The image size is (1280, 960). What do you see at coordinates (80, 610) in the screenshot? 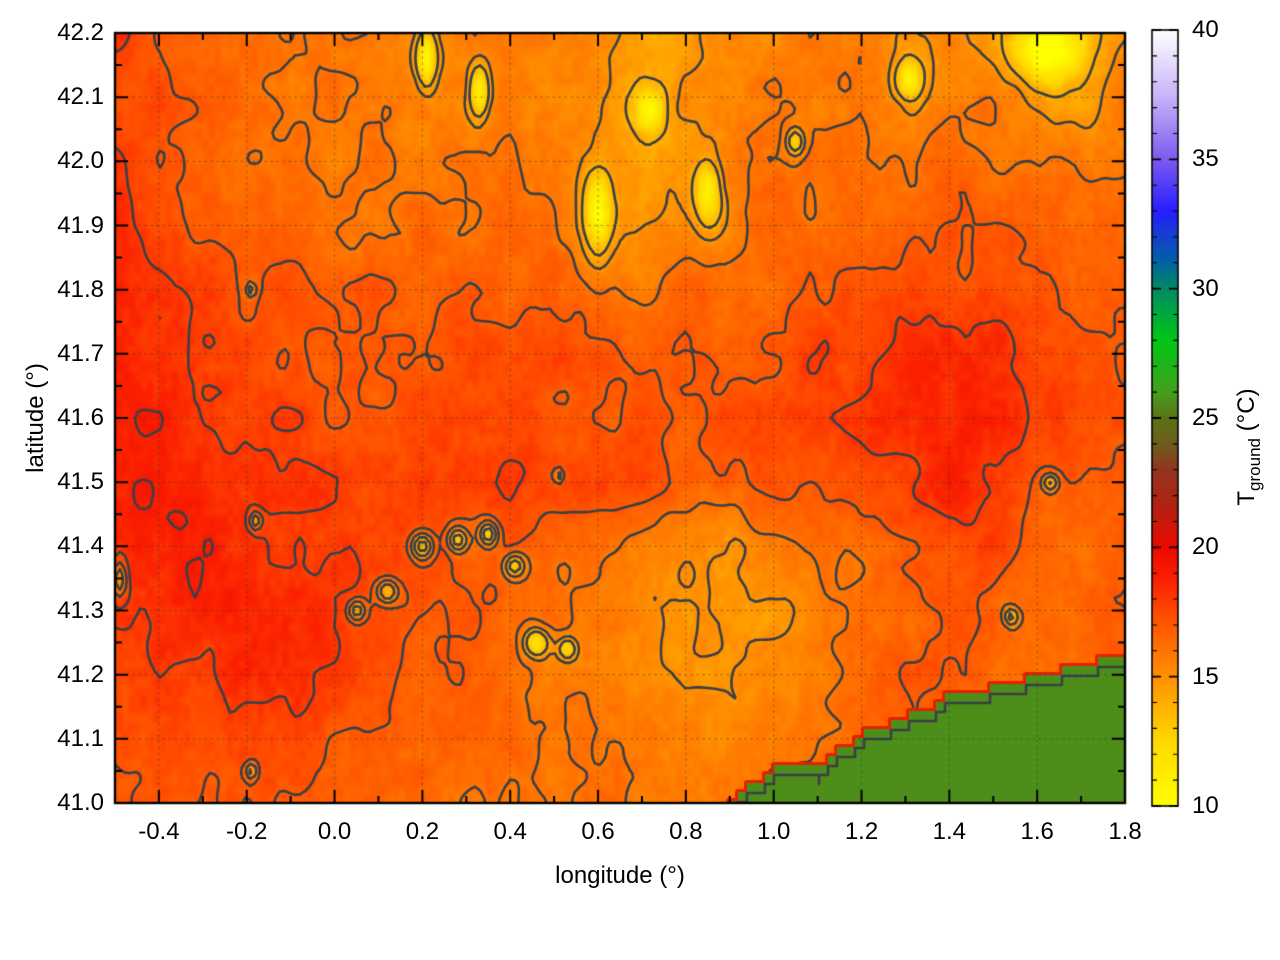
I see `y-tick-label: 41.3` at bounding box center [80, 610].